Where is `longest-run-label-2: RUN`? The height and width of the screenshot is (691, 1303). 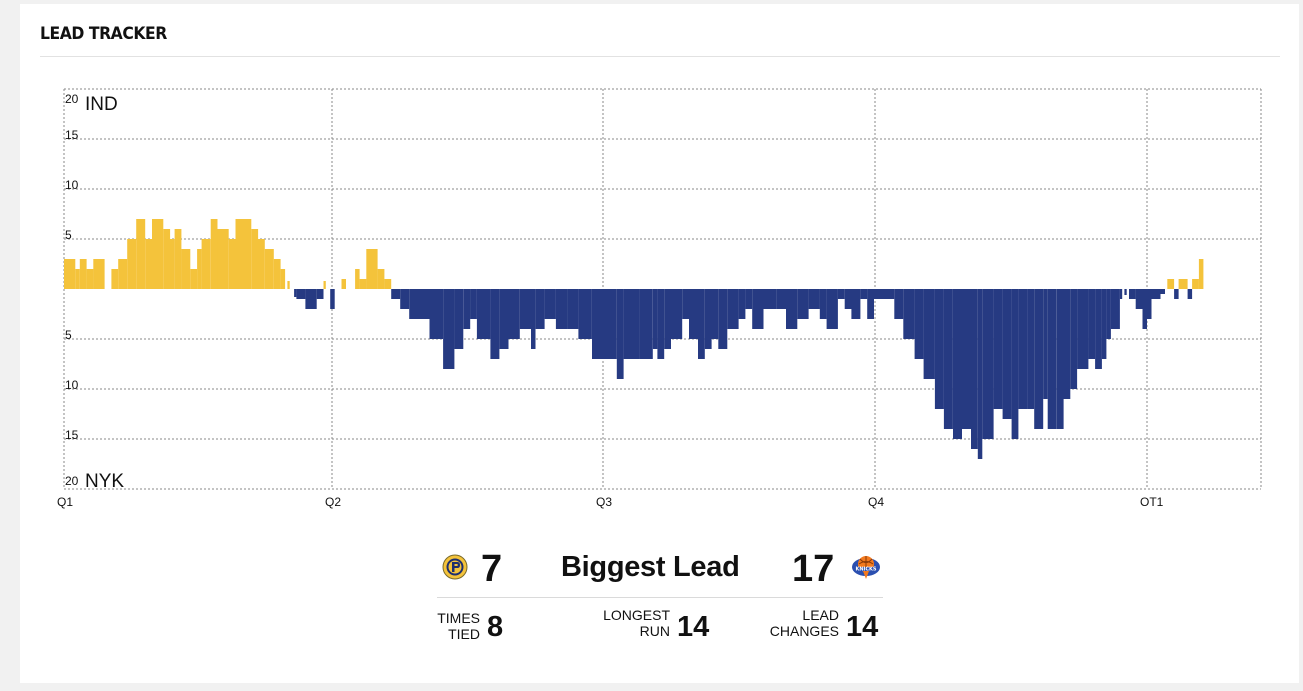 longest-run-label-2: RUN is located at coordinates (654, 631).